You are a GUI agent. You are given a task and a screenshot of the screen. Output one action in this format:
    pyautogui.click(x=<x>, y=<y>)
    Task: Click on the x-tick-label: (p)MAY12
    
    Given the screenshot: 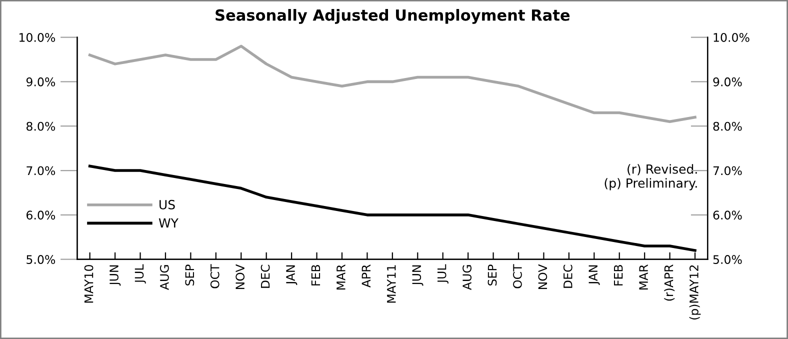 What is the action you would take?
    pyautogui.click(x=695, y=292)
    